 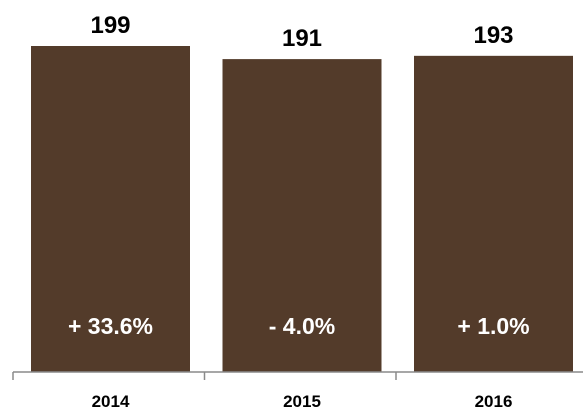 What do you see at coordinates (494, 401) in the screenshot?
I see `x-tick-label-2016: 2016` at bounding box center [494, 401].